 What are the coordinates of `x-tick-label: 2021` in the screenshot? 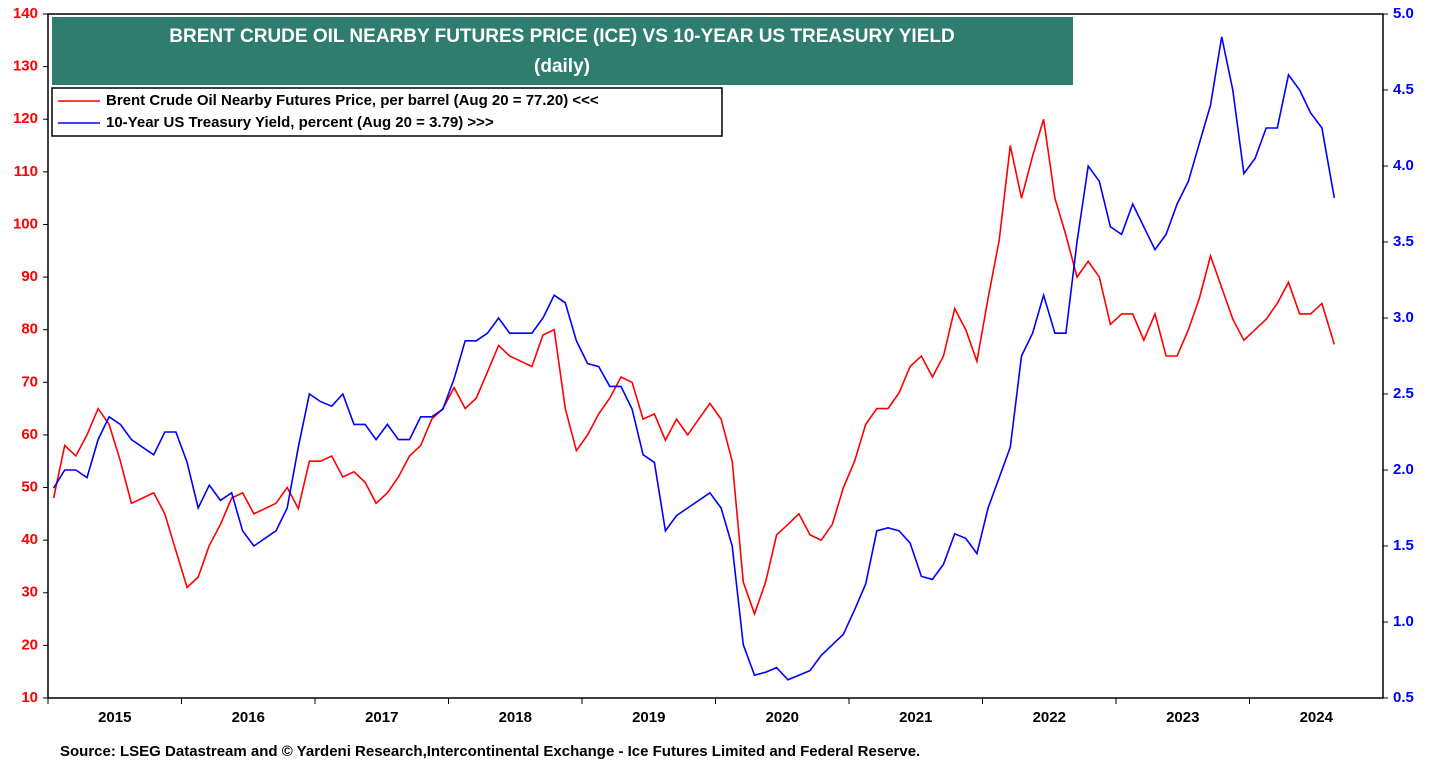 It's located at (915, 717).